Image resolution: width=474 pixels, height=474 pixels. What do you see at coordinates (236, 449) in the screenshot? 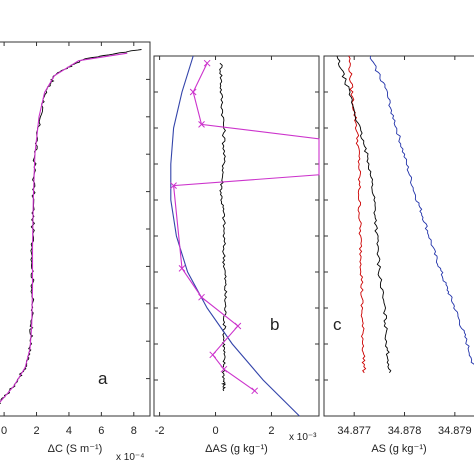
I see `x-axis-label: ΔAS (g kg⁻¹)` at bounding box center [236, 449].